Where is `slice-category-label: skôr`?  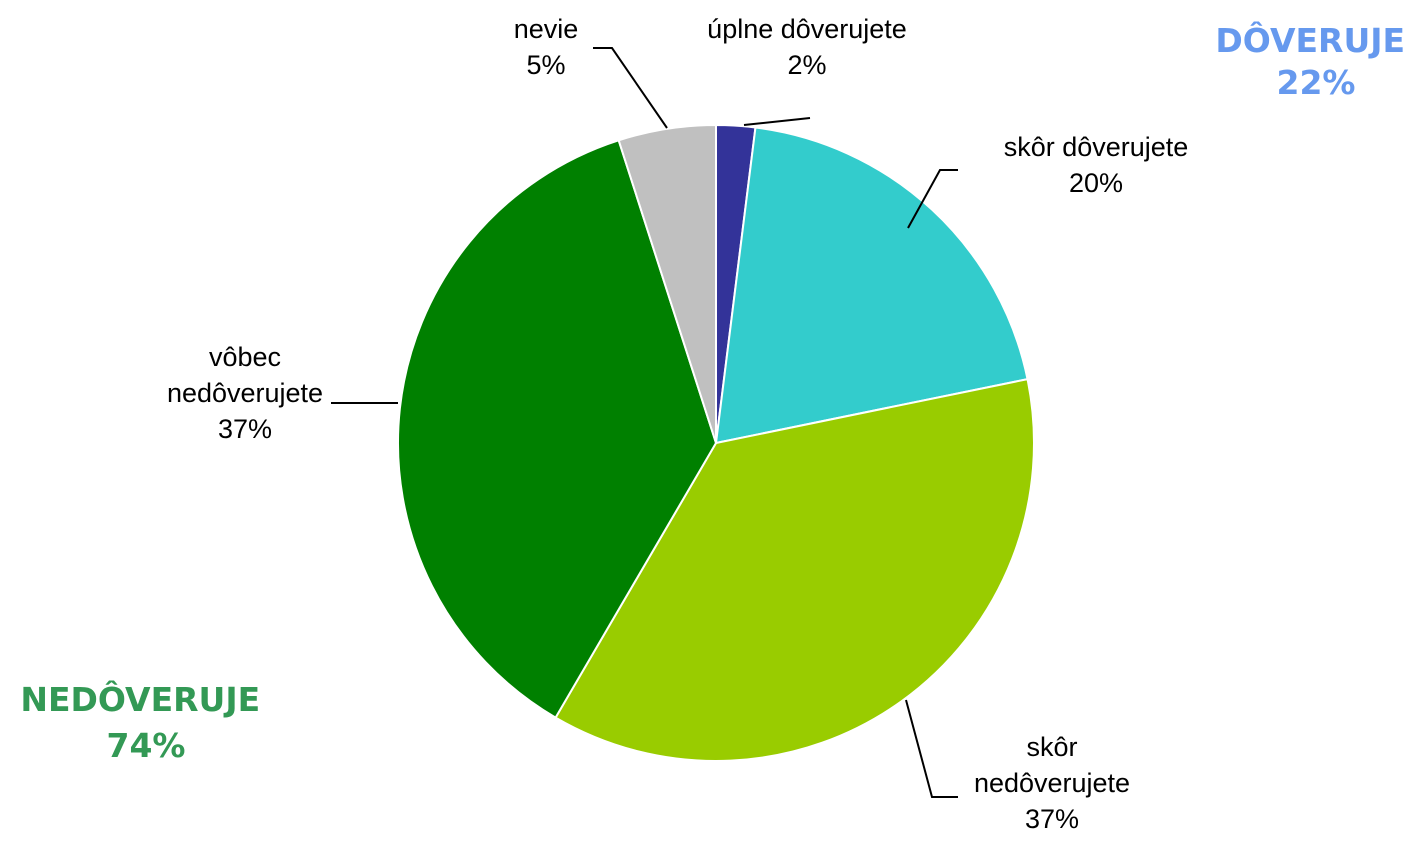
slice-category-label: skôr is located at coordinates (1051, 747).